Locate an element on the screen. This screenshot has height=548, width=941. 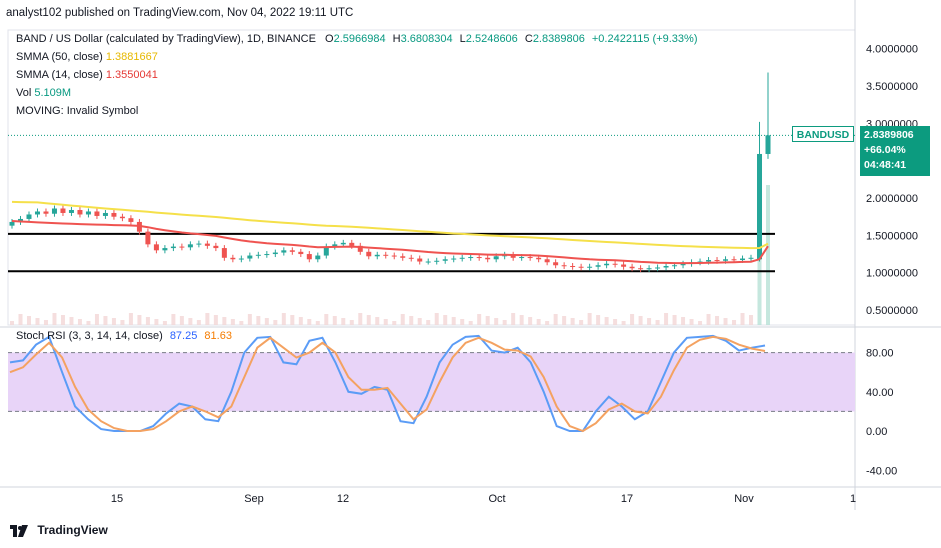
price-axis-tick: 1.0000000 is located at coordinates (892, 274).